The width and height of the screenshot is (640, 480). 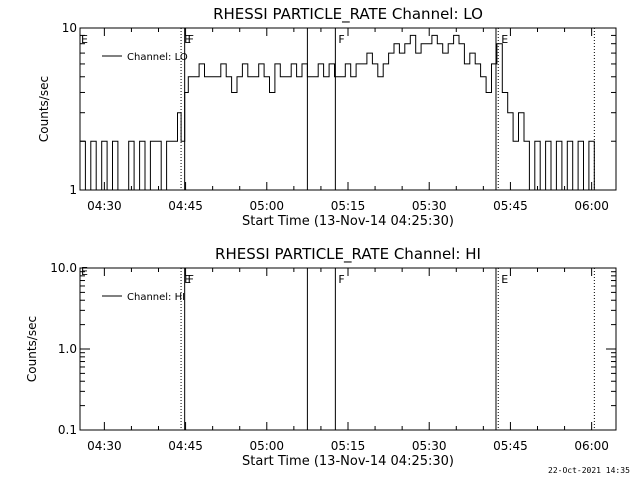 What do you see at coordinates (69, 28) in the screenshot?
I see `y-tick-label: 10` at bounding box center [69, 28].